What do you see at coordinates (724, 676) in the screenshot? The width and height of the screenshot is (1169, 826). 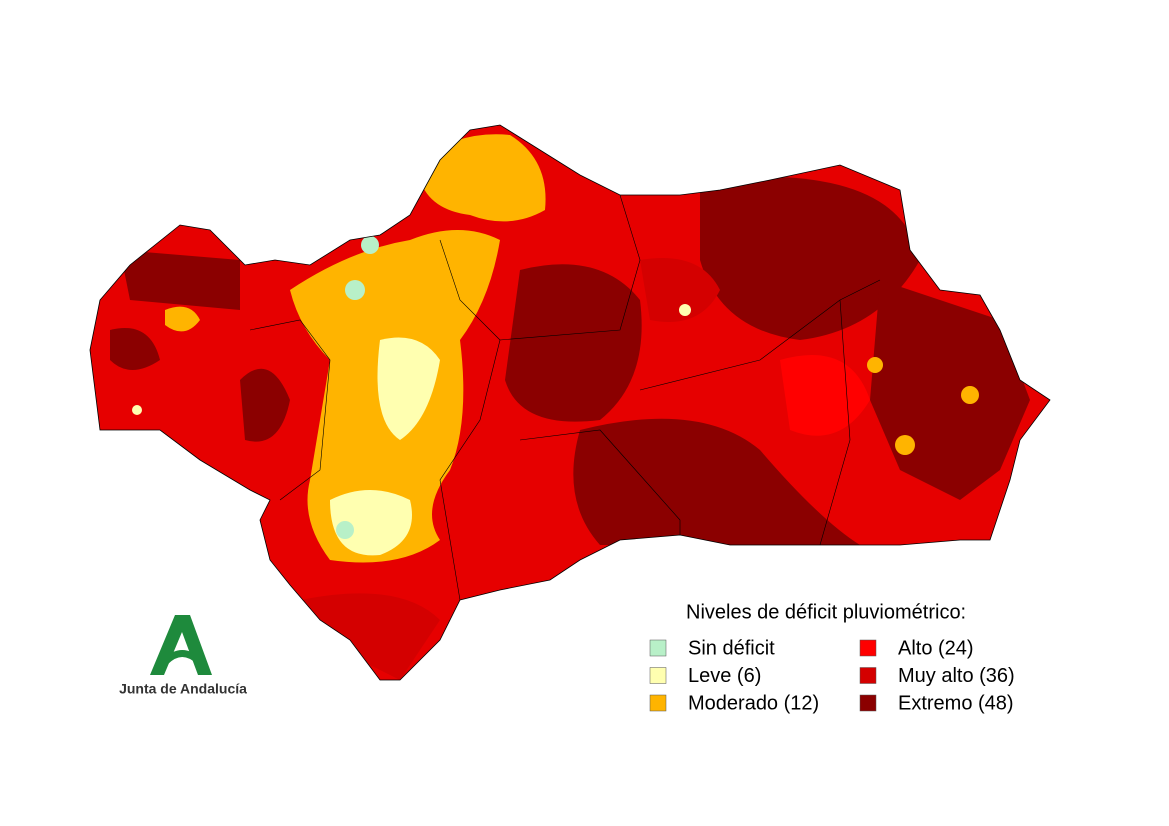 I see `legend-label: Leve (6)` at bounding box center [724, 676].